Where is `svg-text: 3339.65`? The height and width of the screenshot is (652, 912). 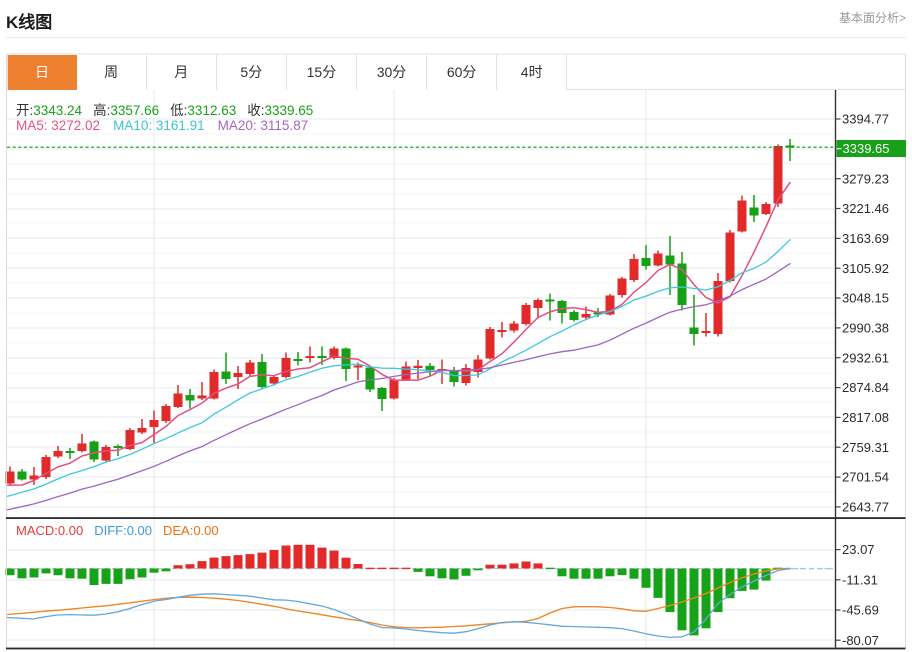 svg-text: 3339.65 is located at coordinates (866, 148).